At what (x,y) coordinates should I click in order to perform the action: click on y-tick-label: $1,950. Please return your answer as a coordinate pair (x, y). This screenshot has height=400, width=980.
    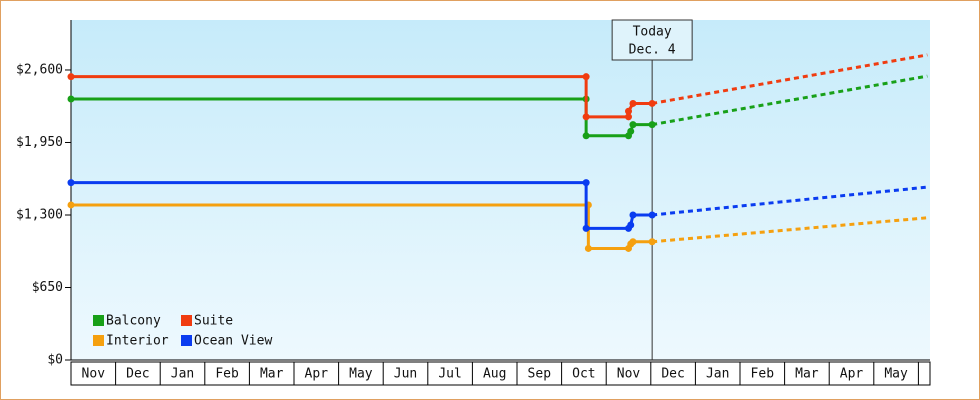
    Looking at the image, I should click on (39, 142).